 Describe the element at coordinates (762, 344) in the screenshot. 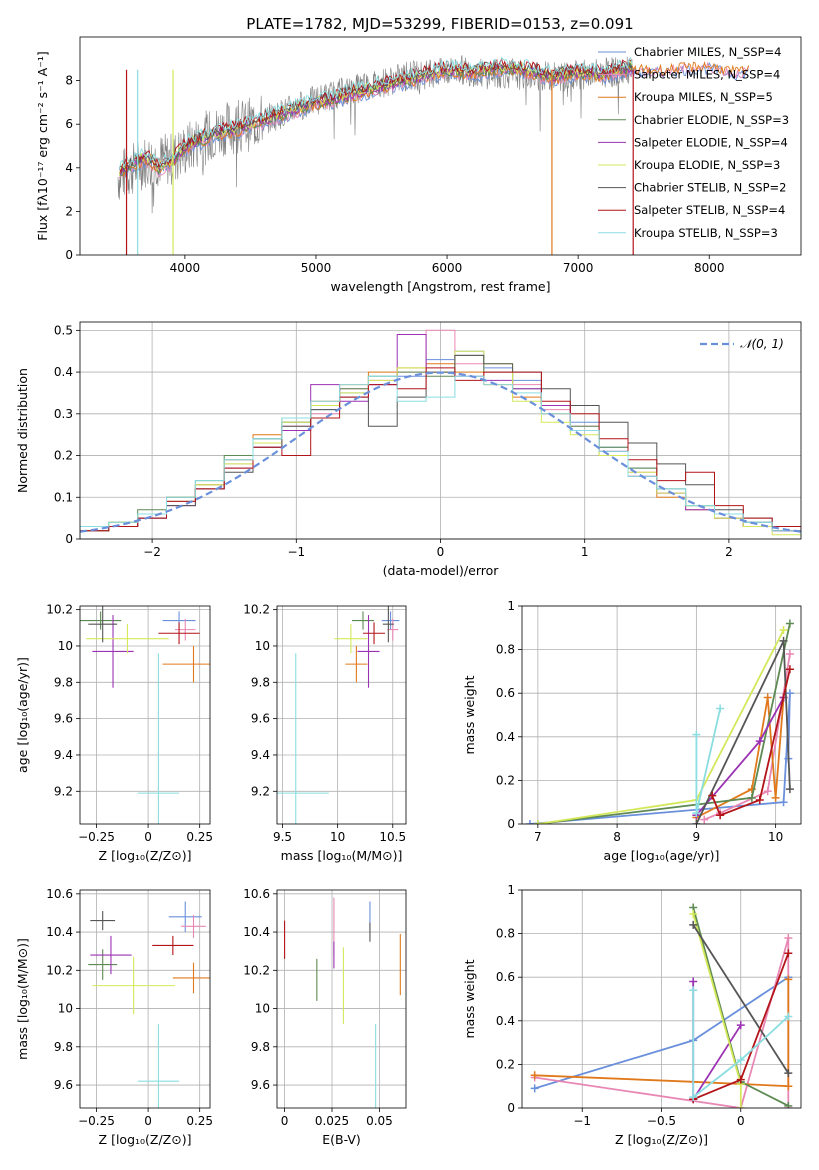

I see `legend-label: 𝒩(0, 1)` at that location.